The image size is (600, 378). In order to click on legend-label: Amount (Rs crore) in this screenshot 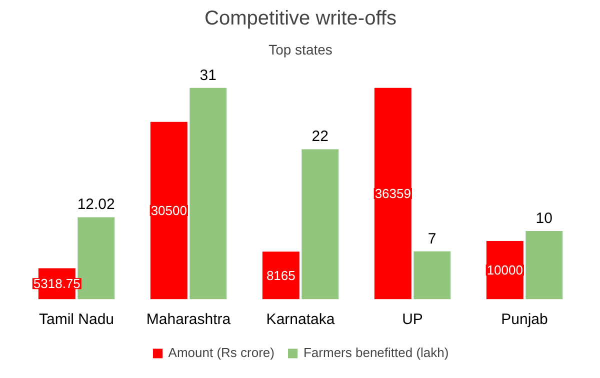, I will do `click(221, 352)`.